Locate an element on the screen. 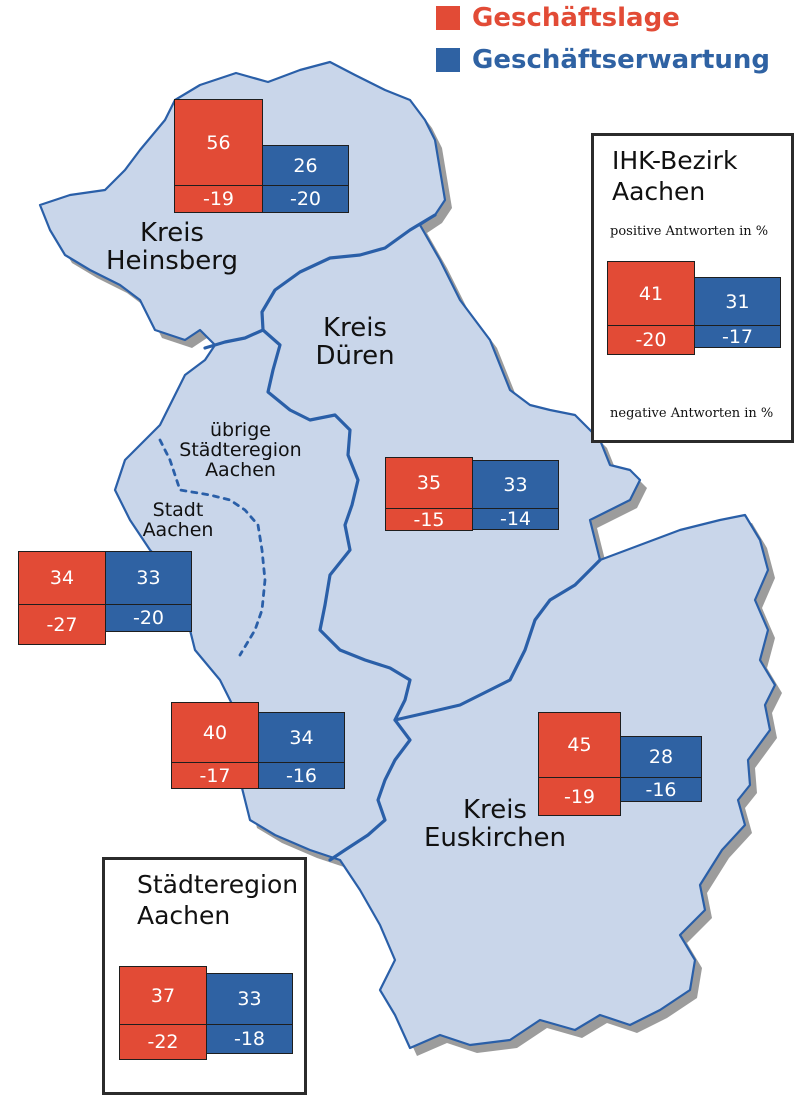 This screenshot has height=1098, width=800. label-uebrige-staedteregion: übrige Städteregion Aachen is located at coordinates (240, 450).